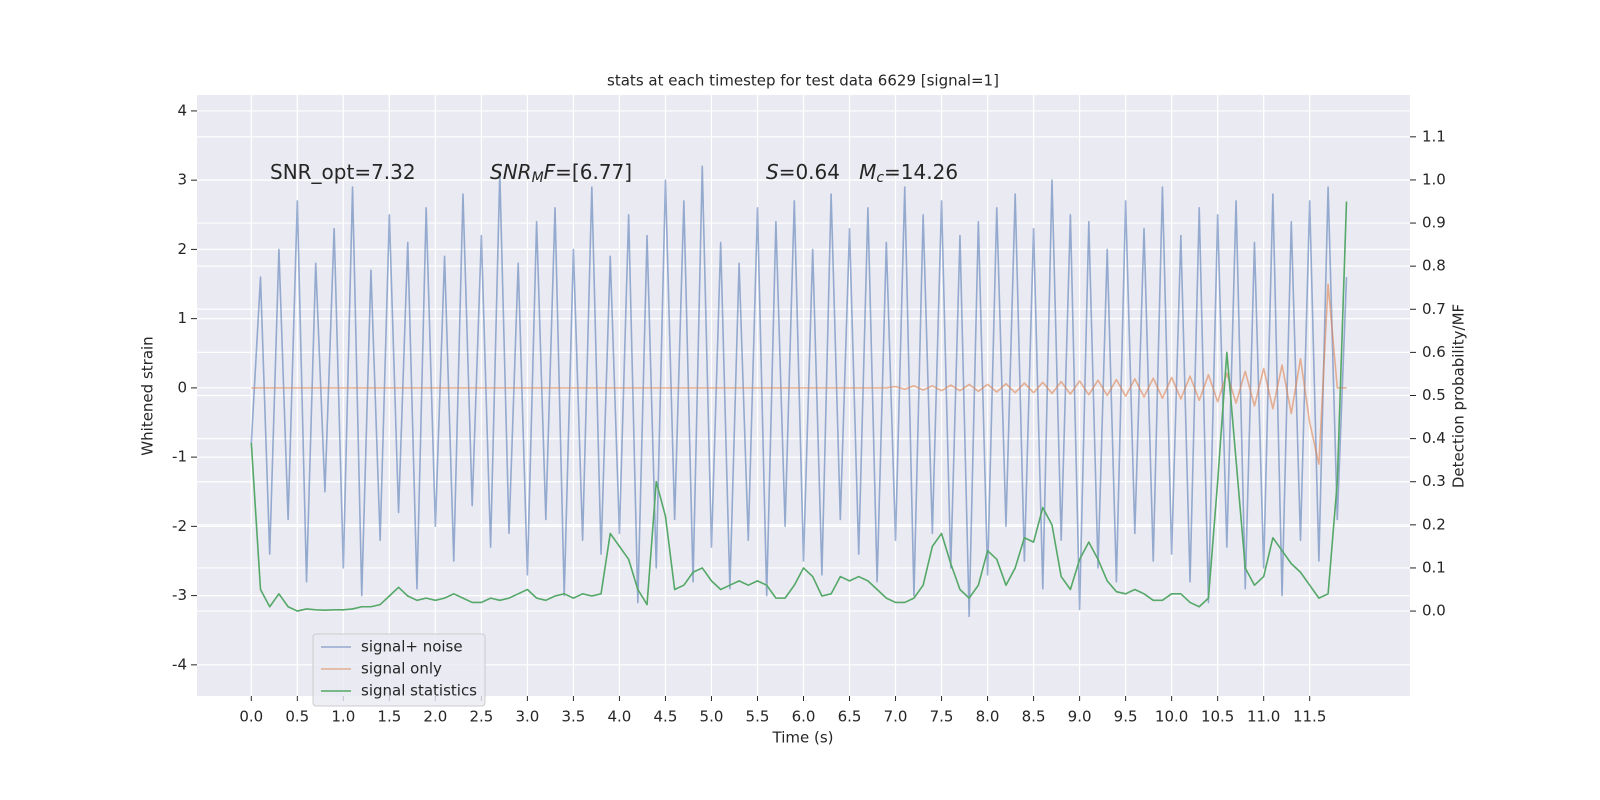 The image size is (1600, 800). Describe the element at coordinates (1434, 309) in the screenshot. I see `y2-tick-label: 0.7` at that location.